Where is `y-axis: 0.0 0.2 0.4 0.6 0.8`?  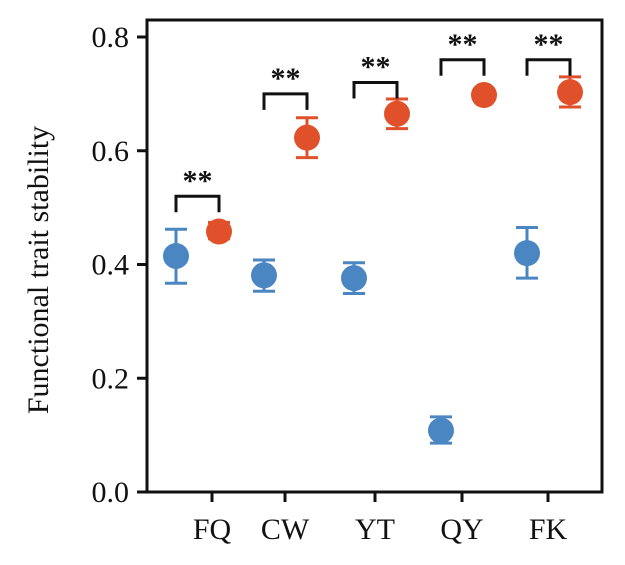 y-axis: 0.0 0.2 0.4 0.6 0.8 is located at coordinates (119, 265).